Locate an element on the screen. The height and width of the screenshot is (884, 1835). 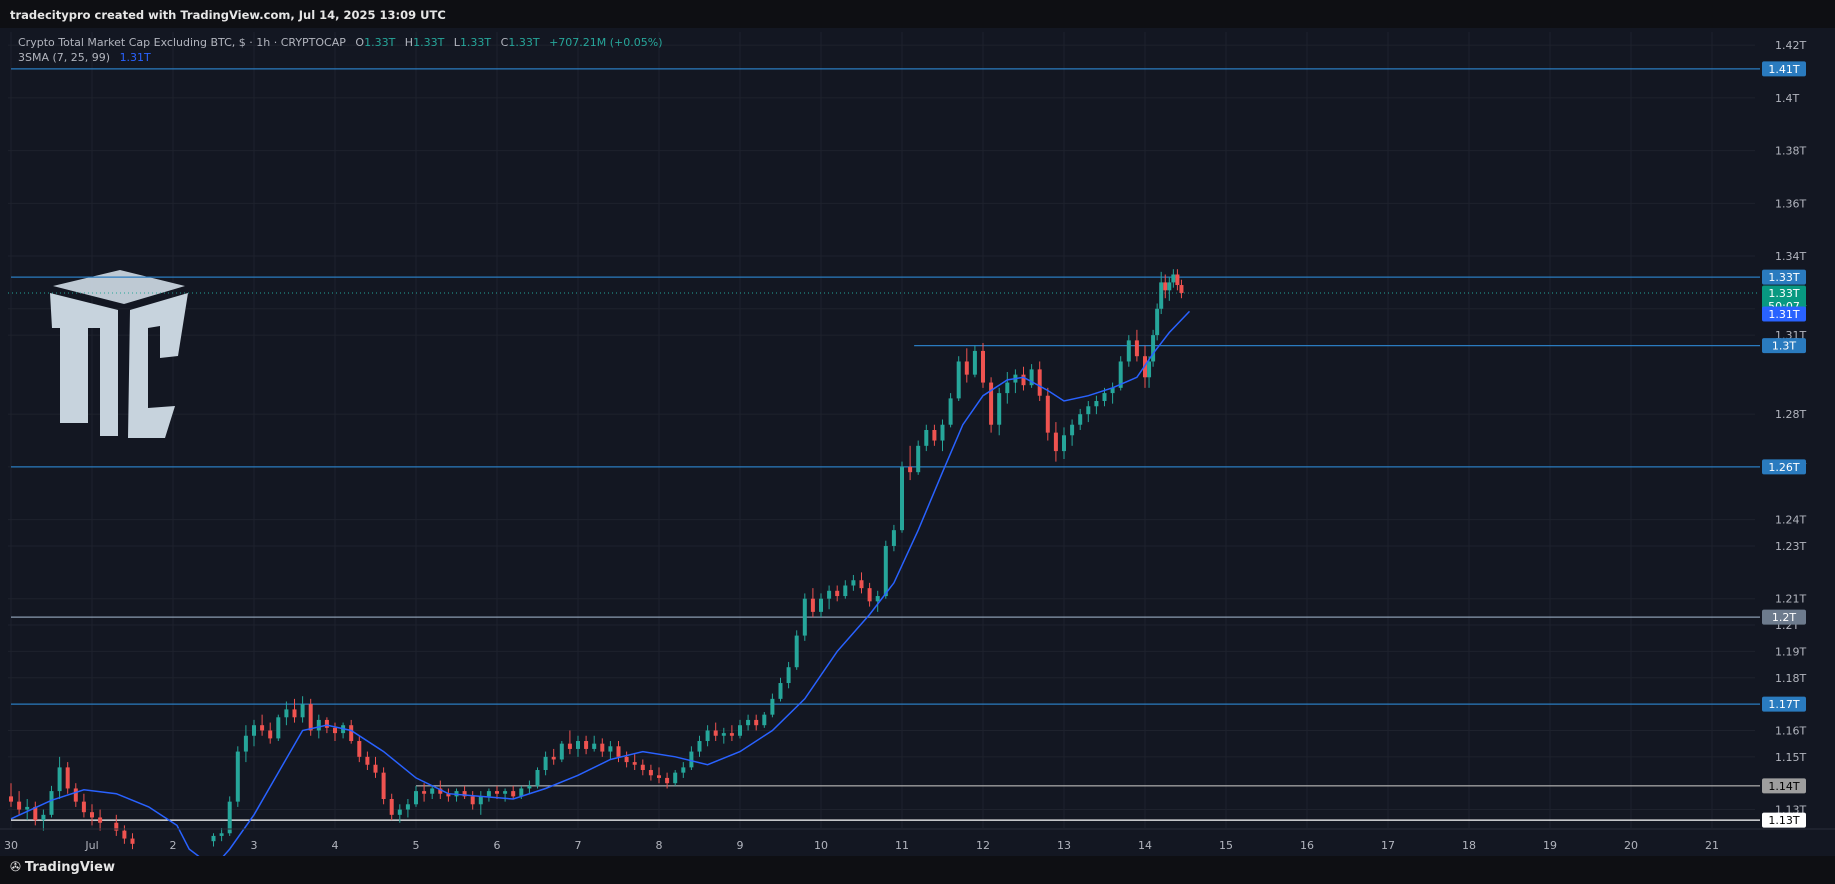
y-tick-label: 1.21T is located at coordinates (1790, 599).